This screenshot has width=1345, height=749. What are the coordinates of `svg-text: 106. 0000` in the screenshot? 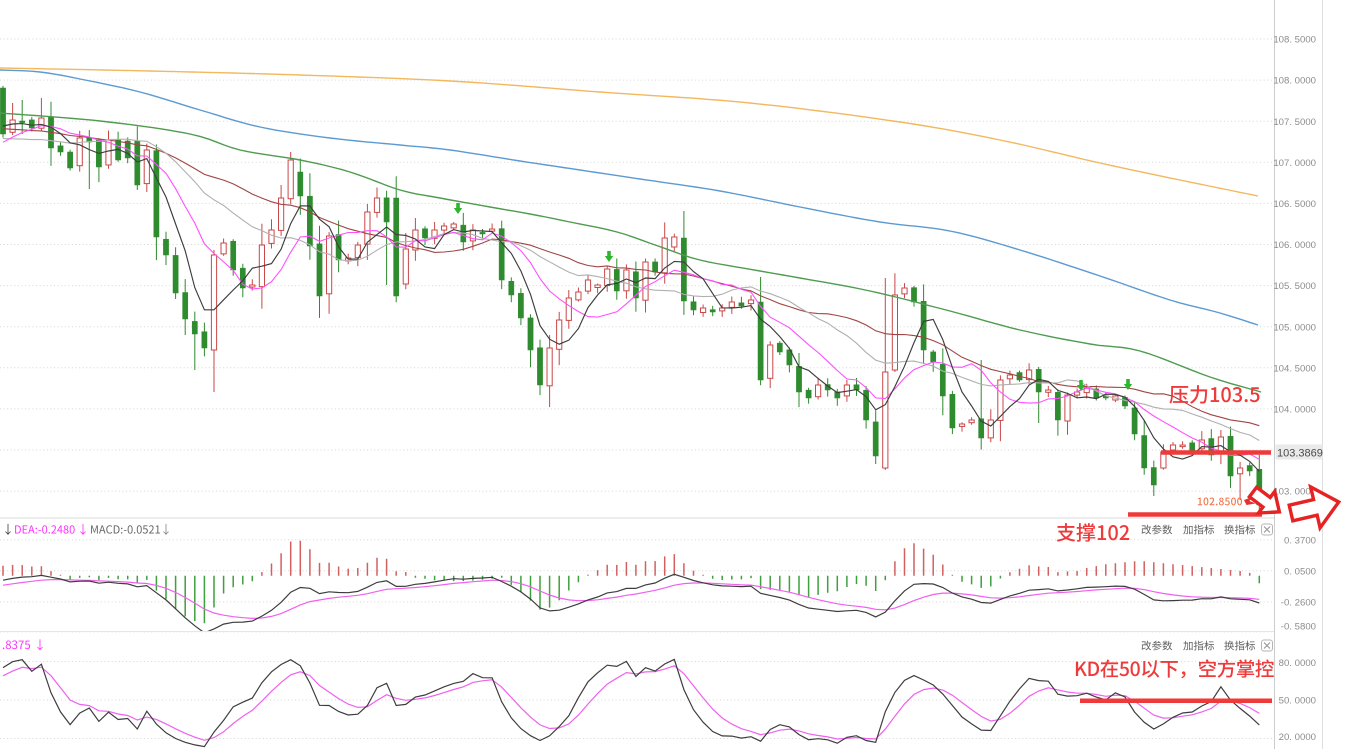 It's located at (1294, 245).